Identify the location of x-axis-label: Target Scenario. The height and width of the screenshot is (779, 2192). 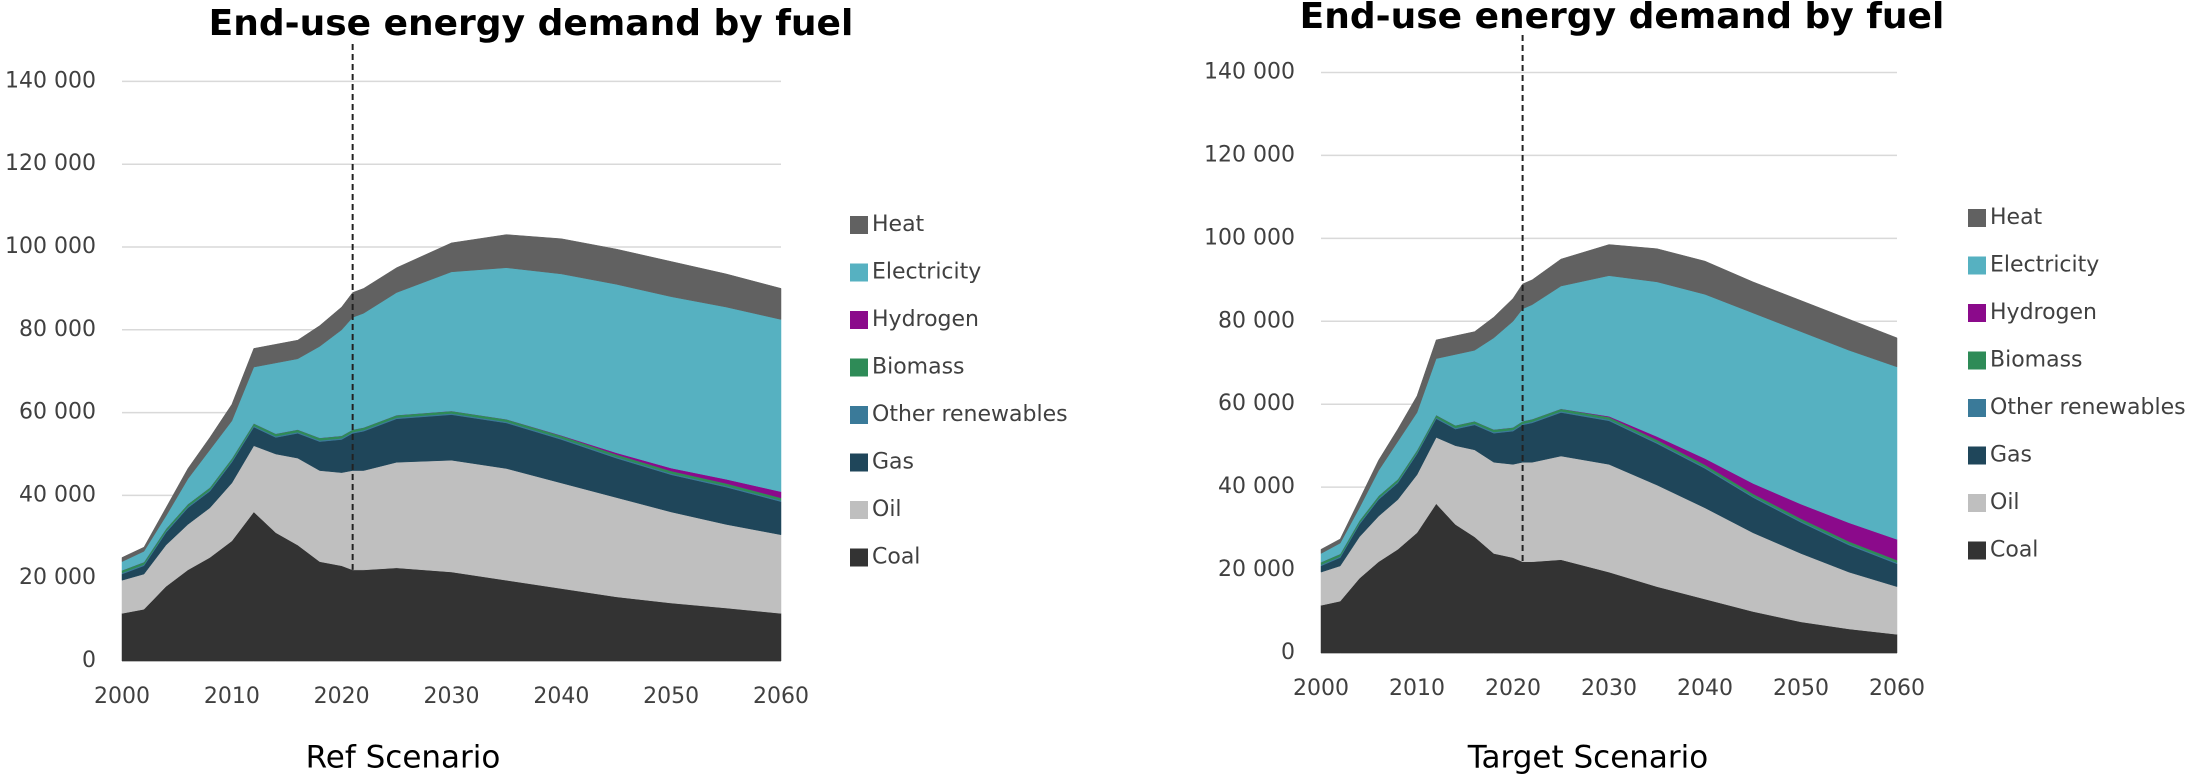
(1588, 758).